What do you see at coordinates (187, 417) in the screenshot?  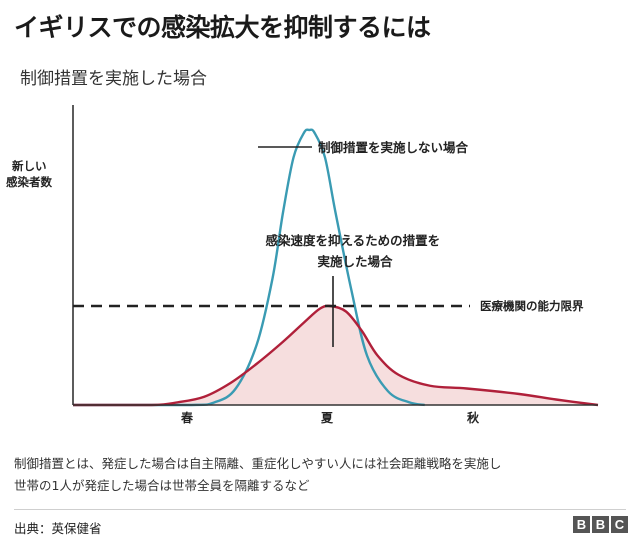 I see `x-tick-label-spring: 春` at bounding box center [187, 417].